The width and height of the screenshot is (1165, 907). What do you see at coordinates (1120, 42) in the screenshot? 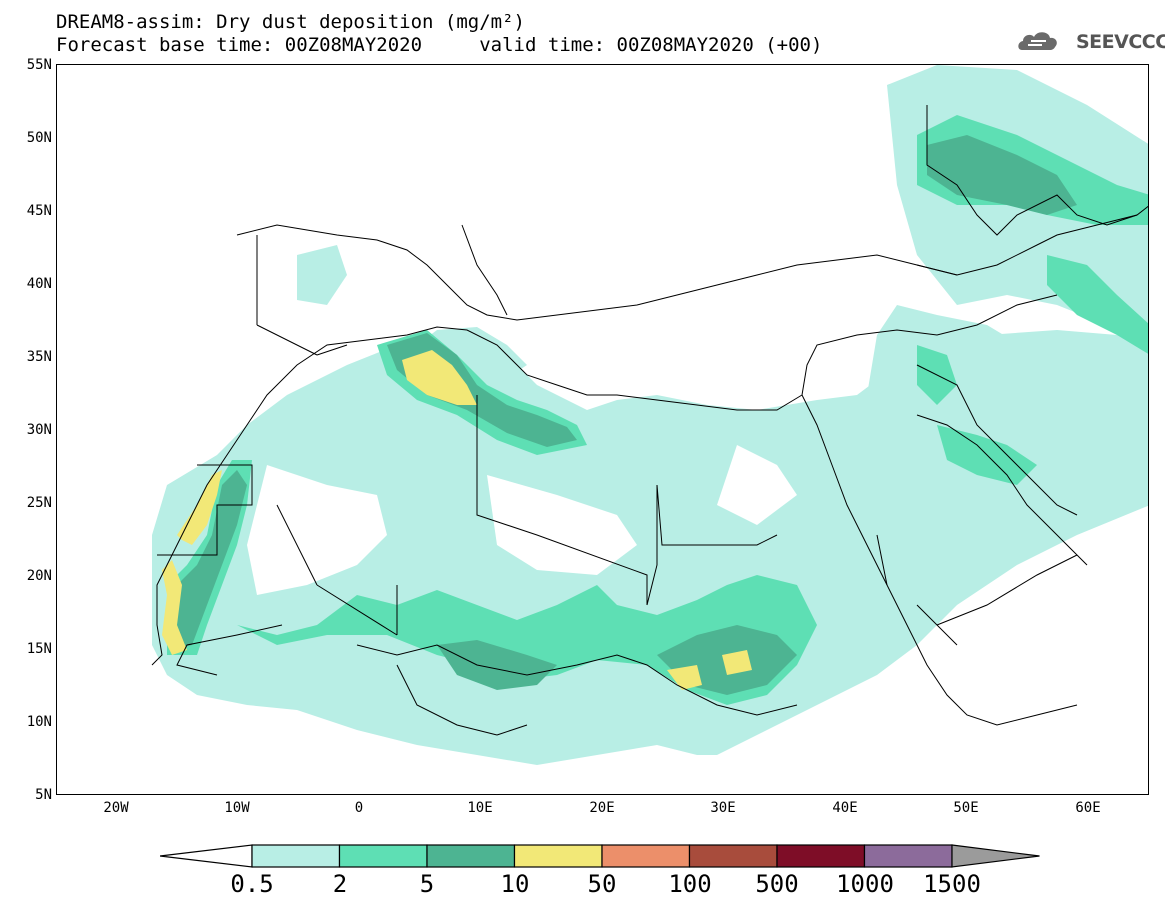
I see `logo-text: SEEVCCC` at bounding box center [1120, 42].